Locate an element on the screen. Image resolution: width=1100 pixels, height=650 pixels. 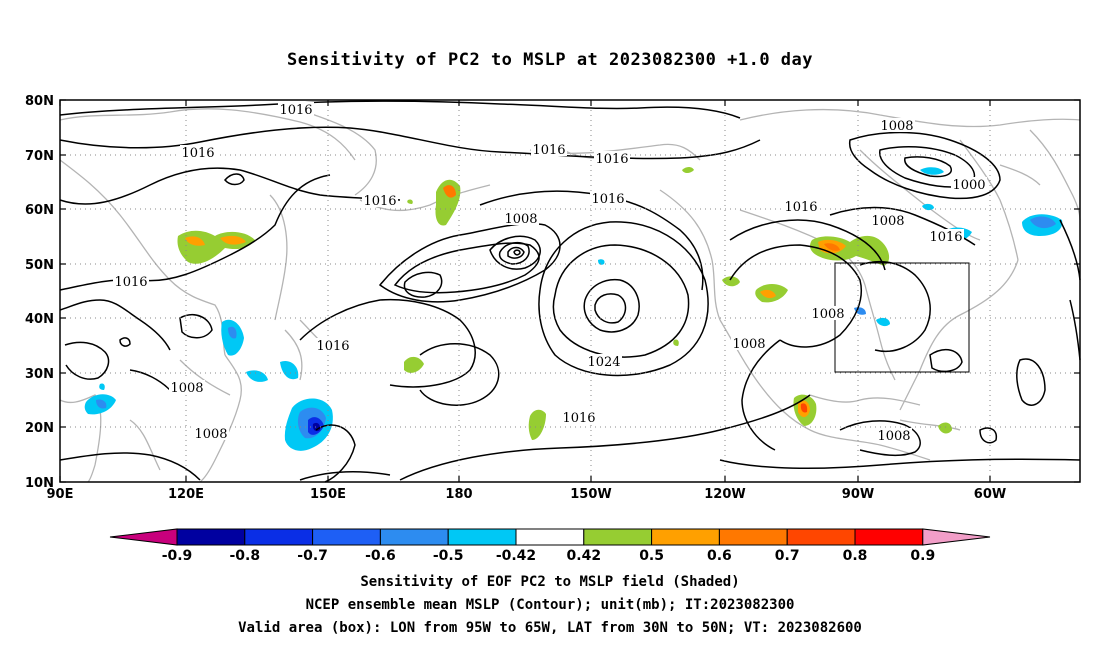
colorbar-label: 0.9 is located at coordinates (922, 556).